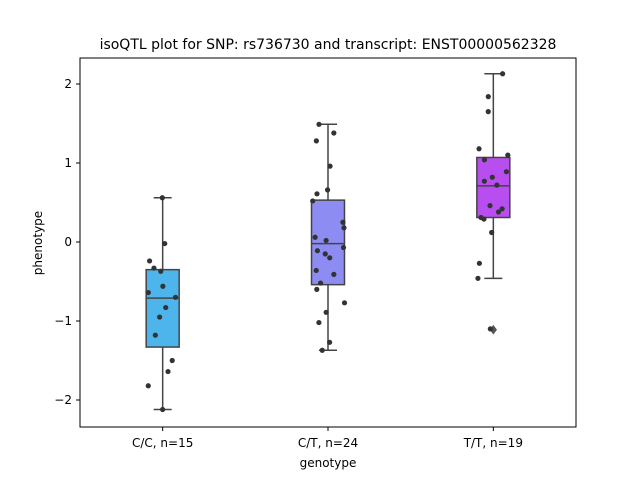 Image resolution: width=640 pixels, height=480 pixels. What do you see at coordinates (328, 443) in the screenshot?
I see `x-tick-label: C/T, n=24` at bounding box center [328, 443].